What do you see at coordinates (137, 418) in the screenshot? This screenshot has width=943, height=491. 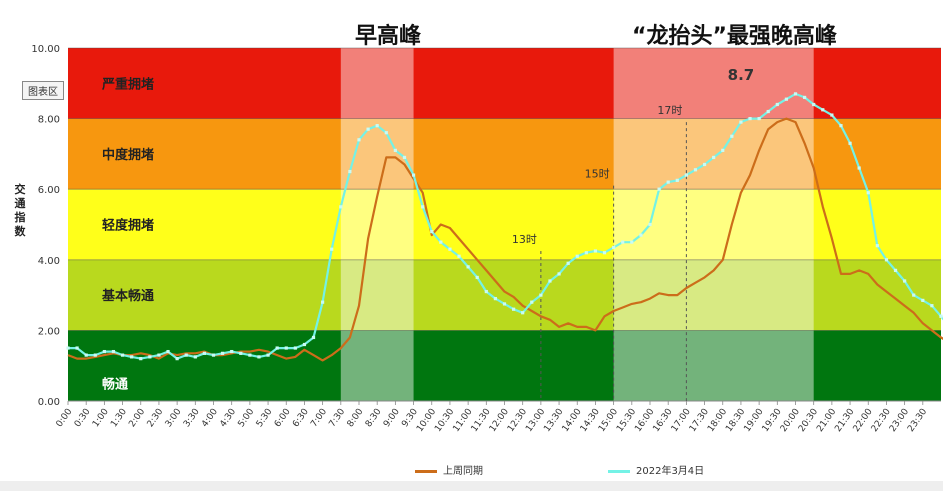 I see `x-tick-label-4: 2:00` at bounding box center [137, 418].